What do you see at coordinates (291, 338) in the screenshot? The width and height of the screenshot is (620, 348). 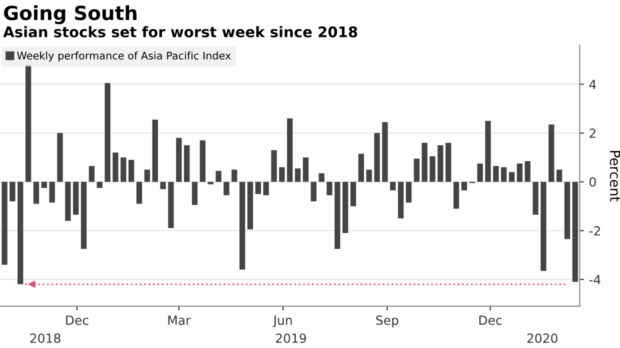 I see `x2-tick-label: 2019` at bounding box center [291, 338].